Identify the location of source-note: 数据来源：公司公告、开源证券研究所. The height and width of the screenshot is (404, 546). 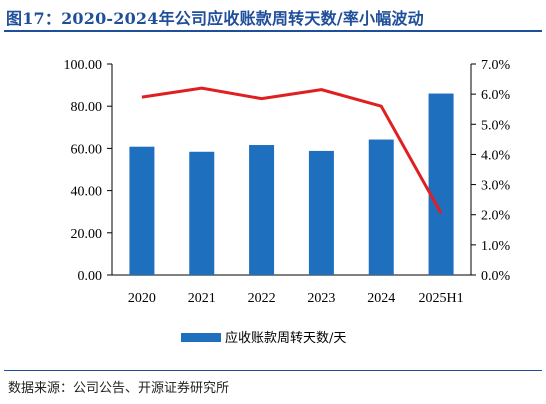
(119, 388).